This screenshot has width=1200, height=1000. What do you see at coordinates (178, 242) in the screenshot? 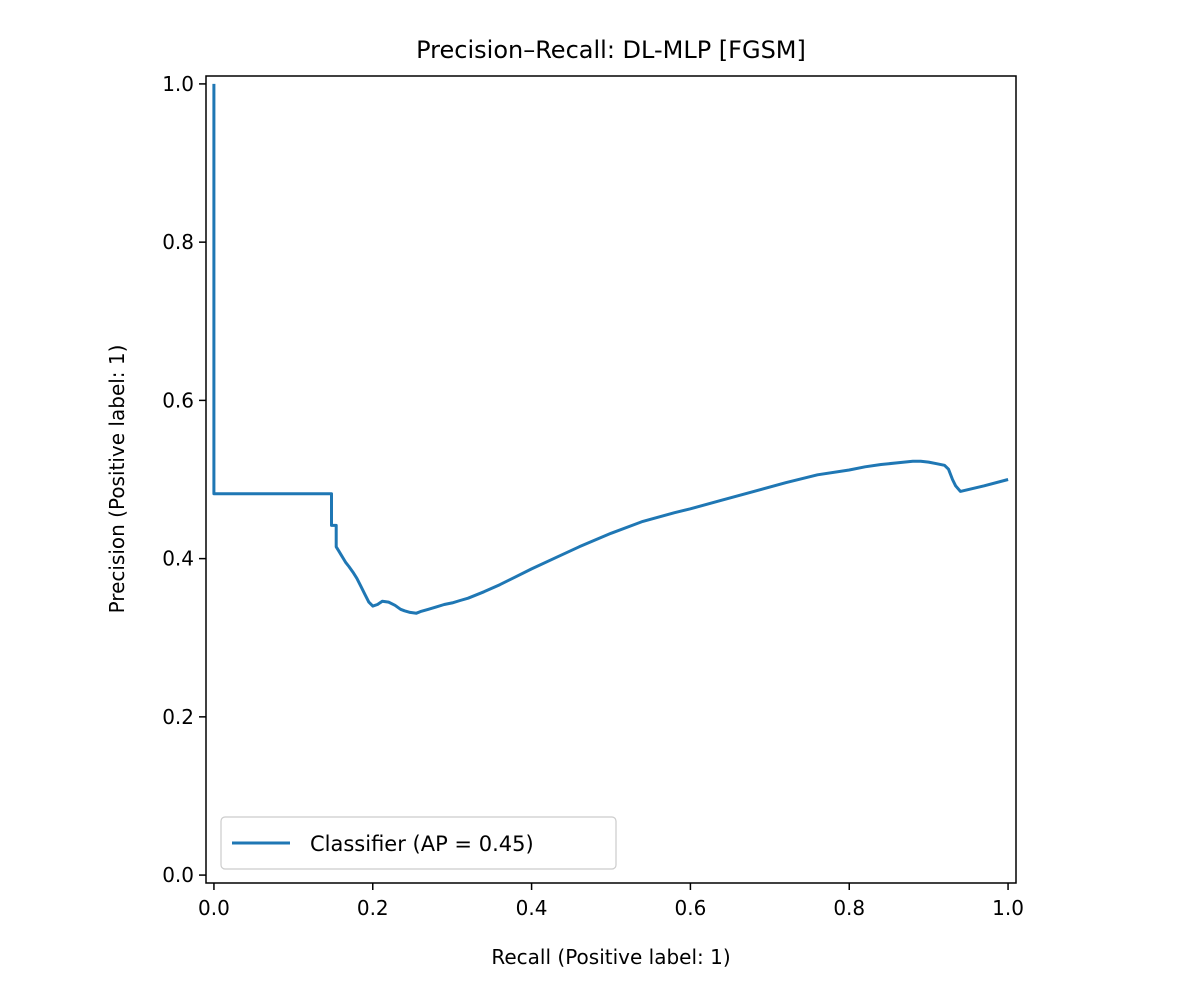
I see `y-tick-label-4: 0.8` at bounding box center [178, 242].